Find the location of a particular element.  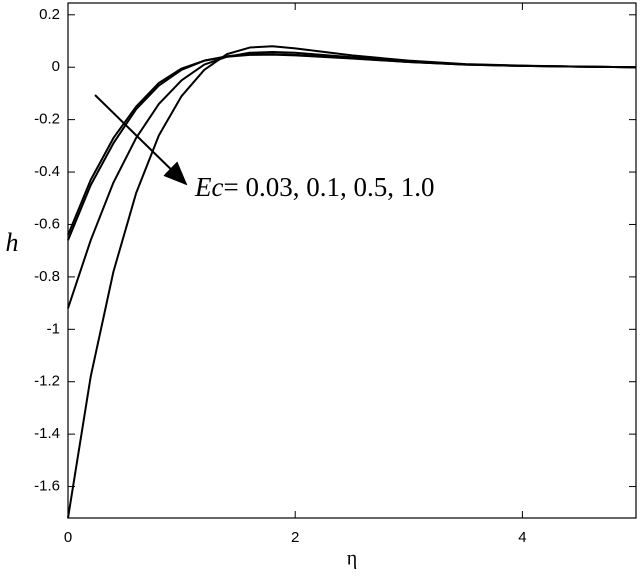

x-axis-label: η is located at coordinates (352, 559).